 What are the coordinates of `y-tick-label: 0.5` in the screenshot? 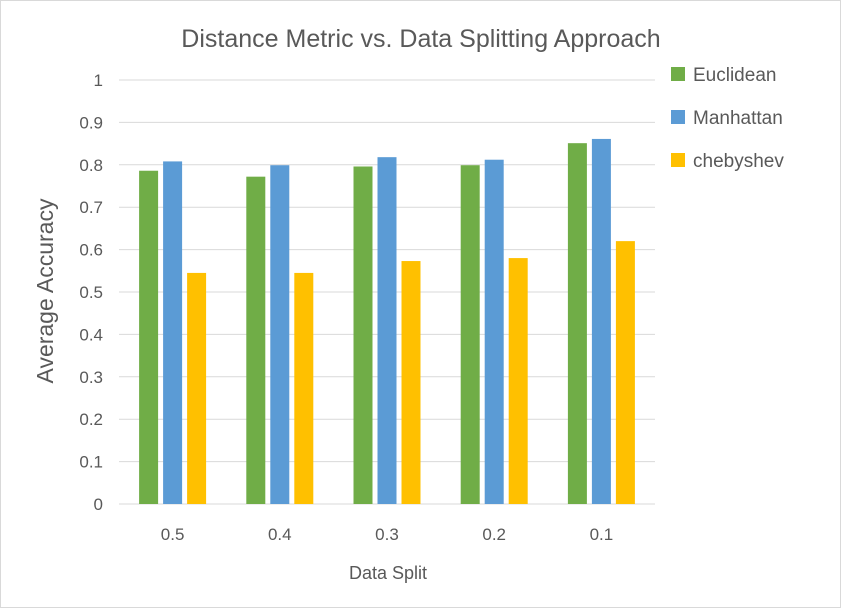 It's located at (91, 292).